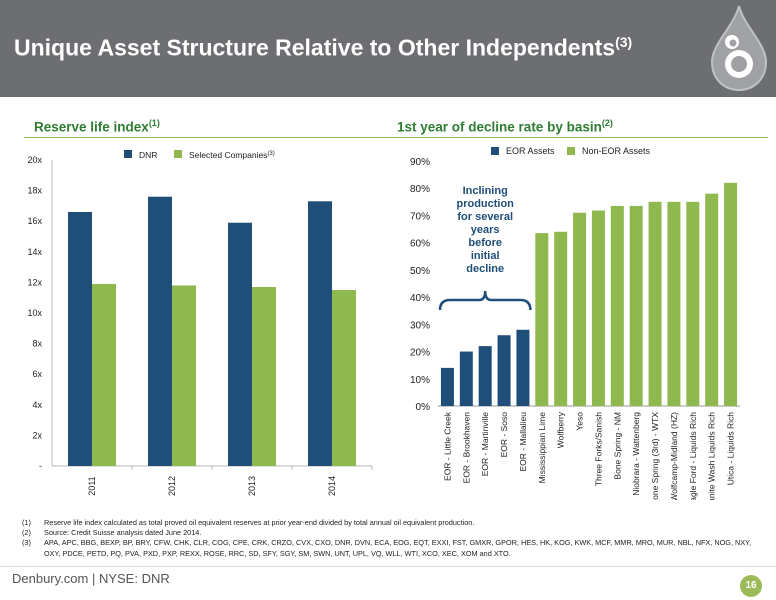 The height and width of the screenshot is (600, 776). I want to click on footer-text: Denbury.com | NYSE: DNR, so click(91, 578).